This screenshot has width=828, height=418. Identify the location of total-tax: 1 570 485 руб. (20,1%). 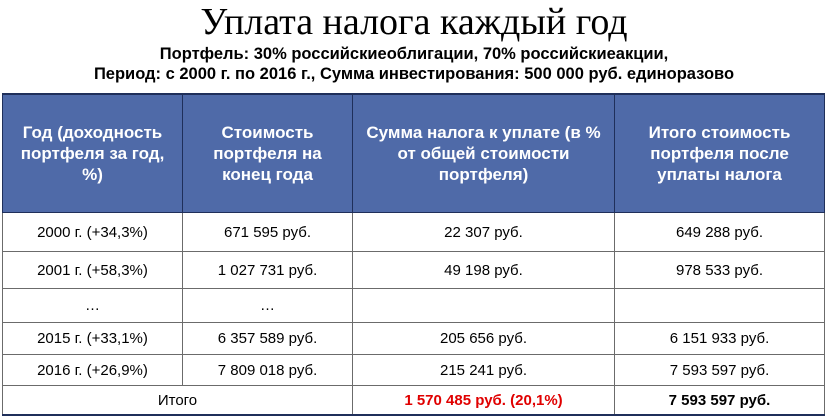
(483, 400).